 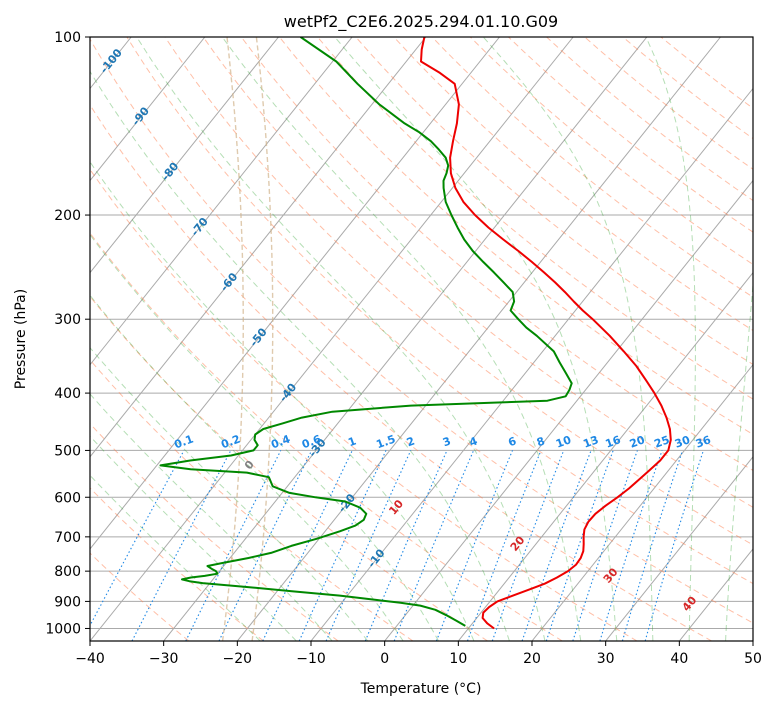 I want to click on x-tick-label: −20, so click(x=238, y=659).